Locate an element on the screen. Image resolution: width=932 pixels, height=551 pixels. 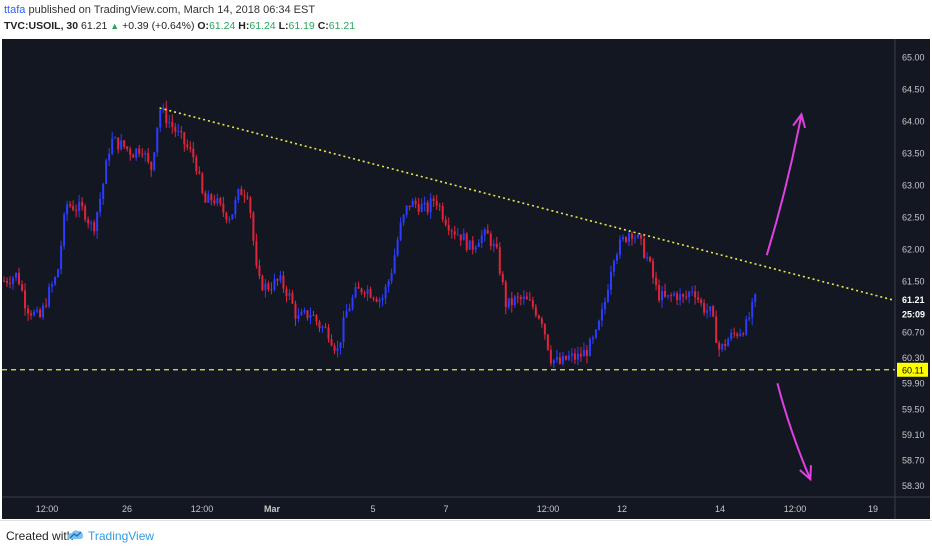
symbol-label: TVC:USOIL, 30 is located at coordinates (41, 26).